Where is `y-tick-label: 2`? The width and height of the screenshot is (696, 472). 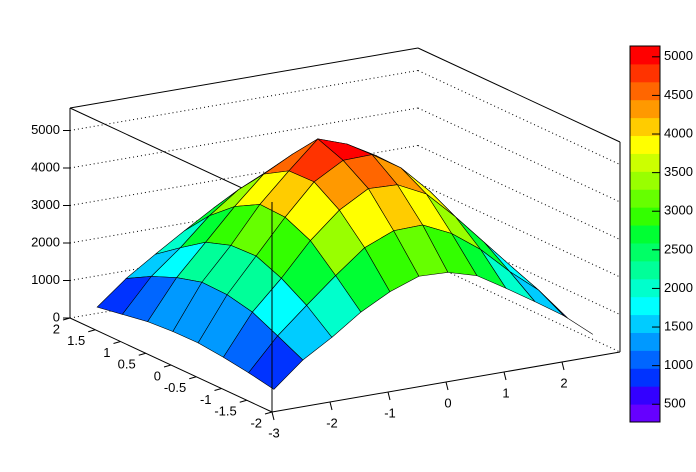
y-tick-label: 2 is located at coordinates (56, 328).